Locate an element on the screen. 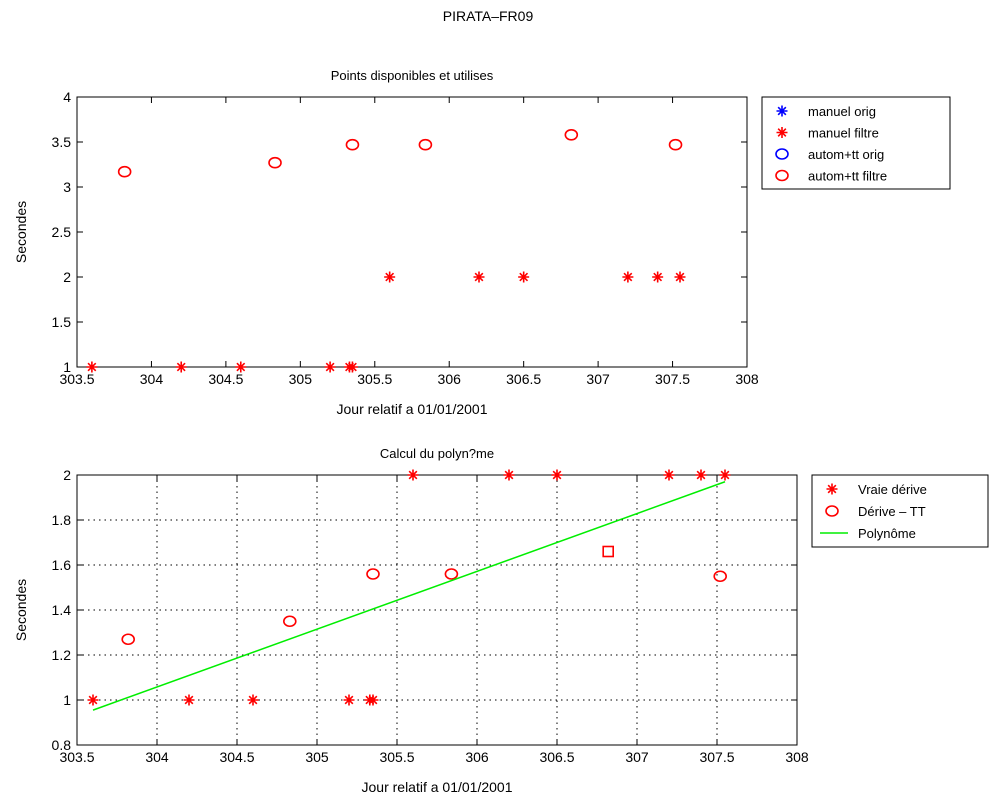  legend-label: Vraie dérive is located at coordinates (892, 489).